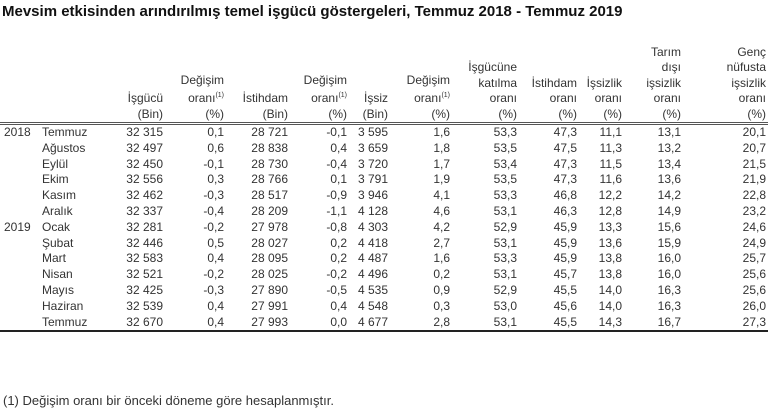  What do you see at coordinates (372, 242) in the screenshot?
I see `table-cell: 4 418` at bounding box center [372, 242].